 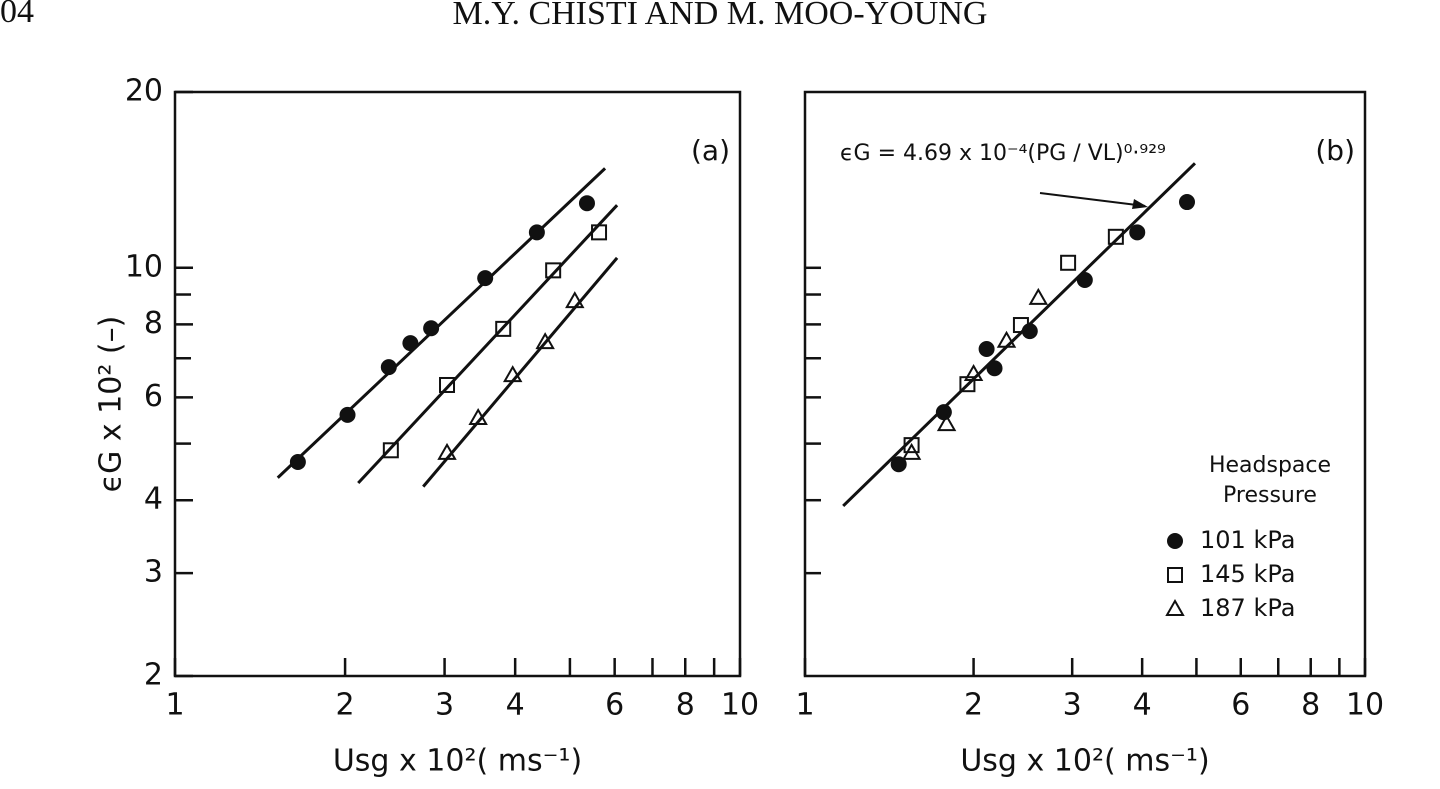 I want to click on y-tick-label: 4, so click(x=153, y=499).